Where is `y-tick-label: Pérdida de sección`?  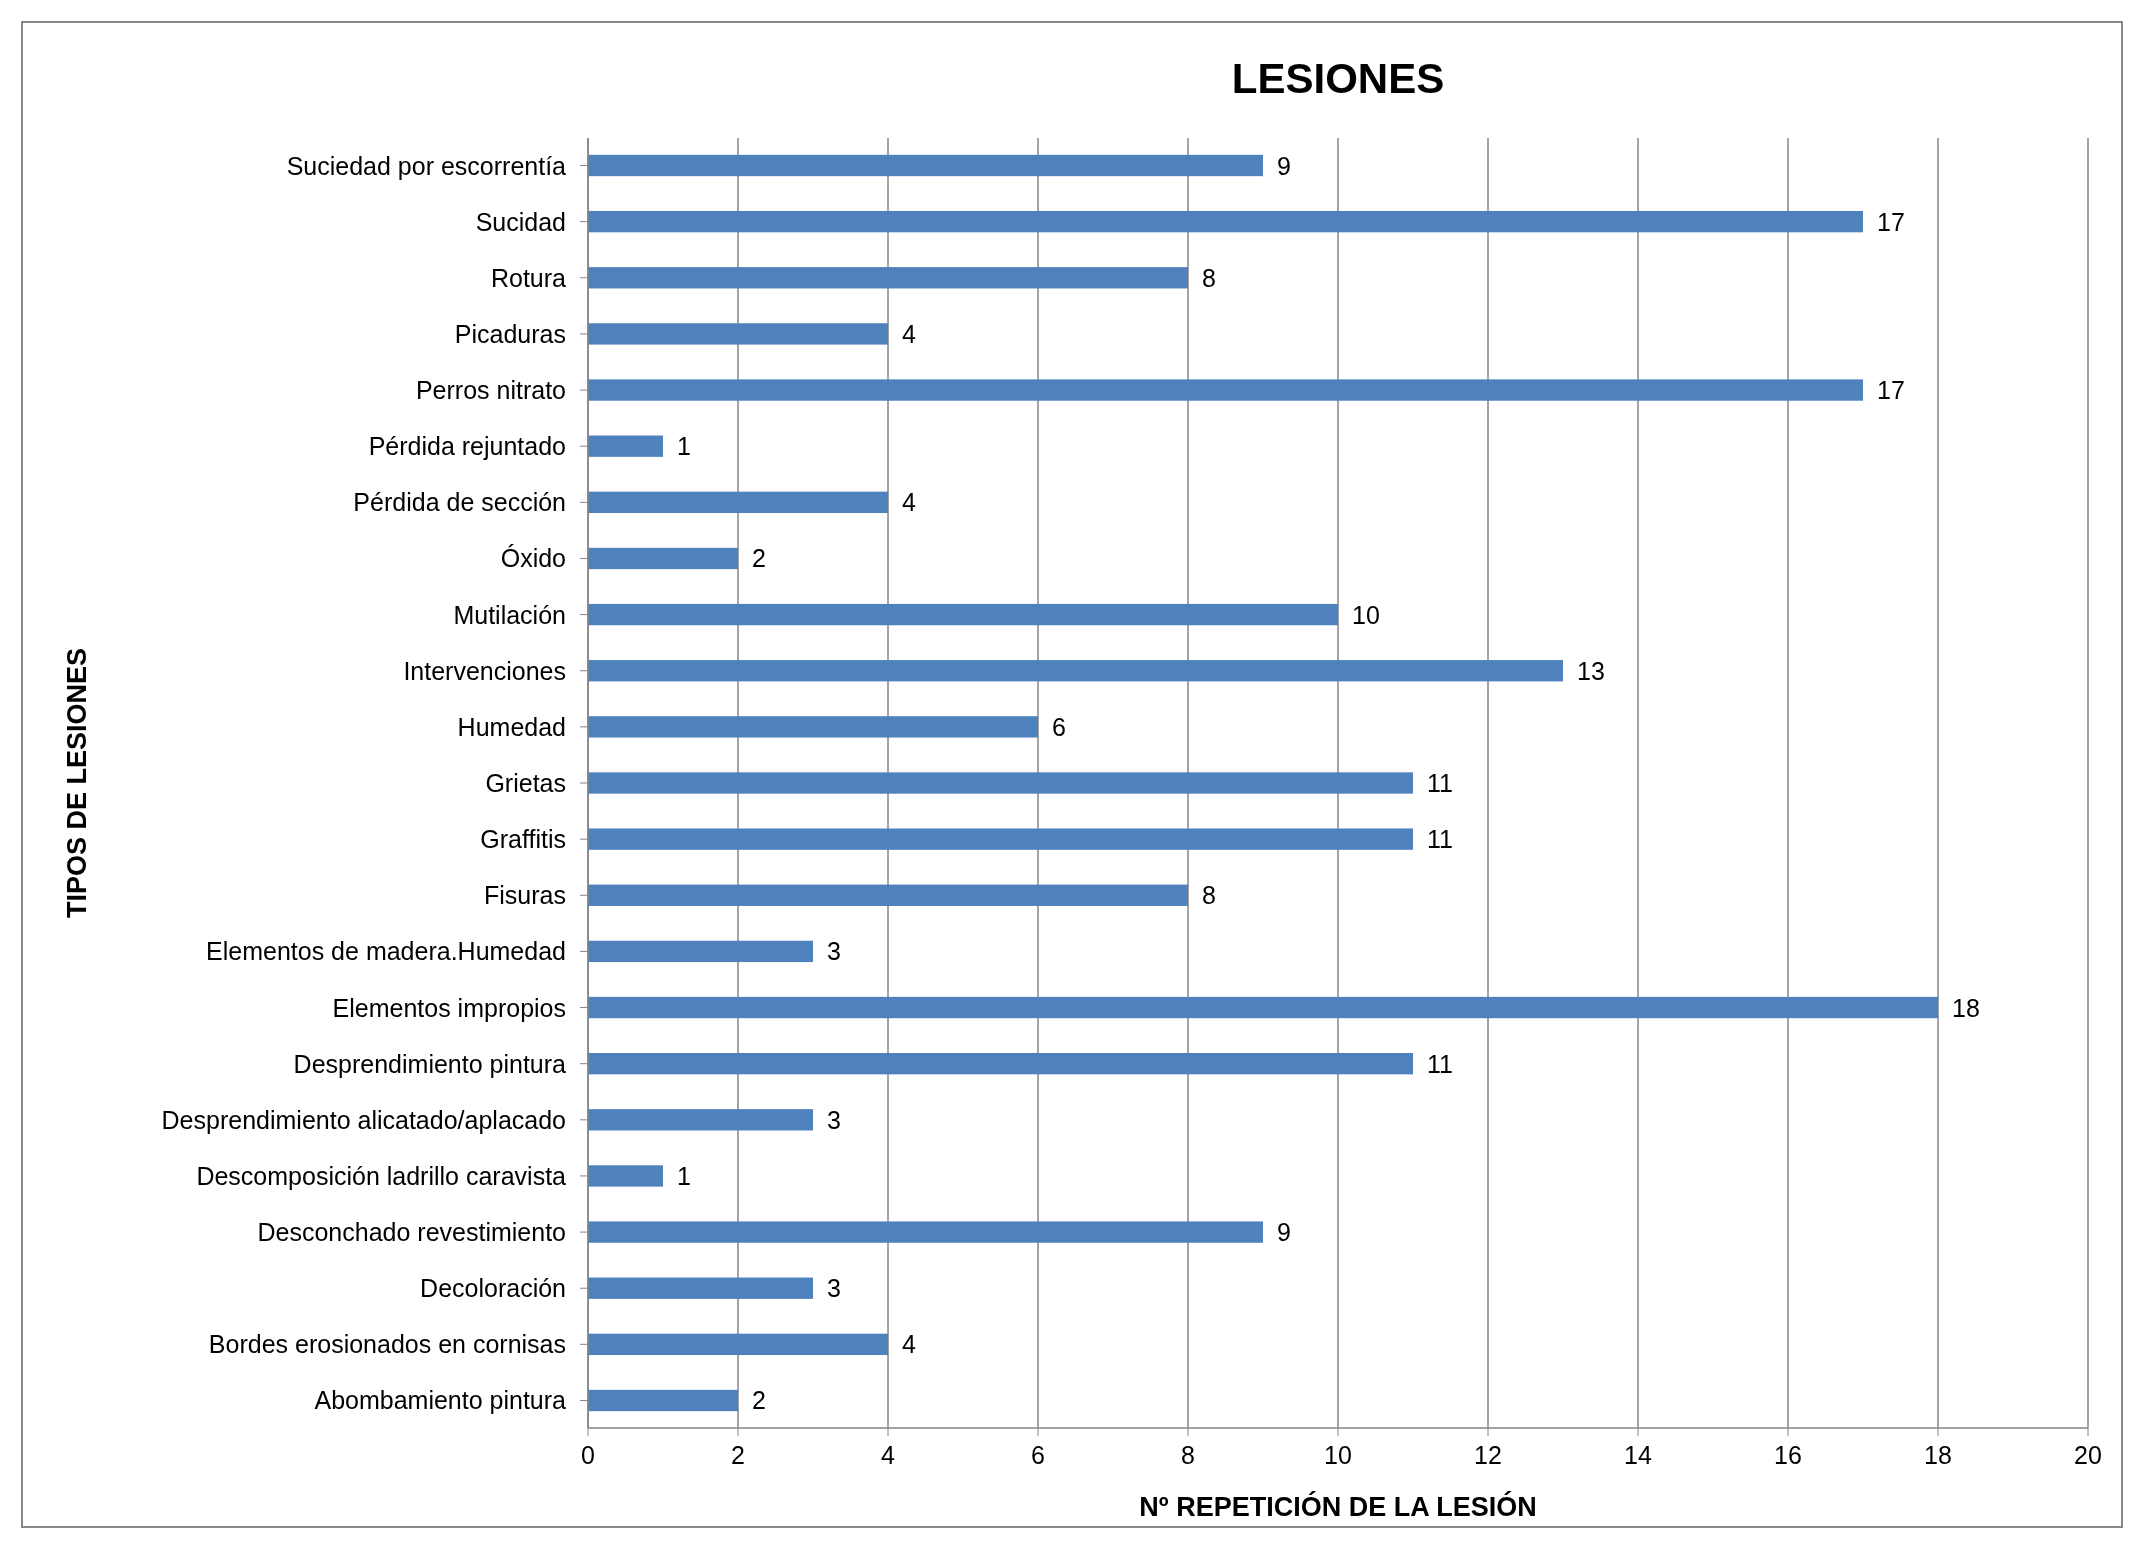 y-tick-label: Pérdida de sección is located at coordinates (459, 502).